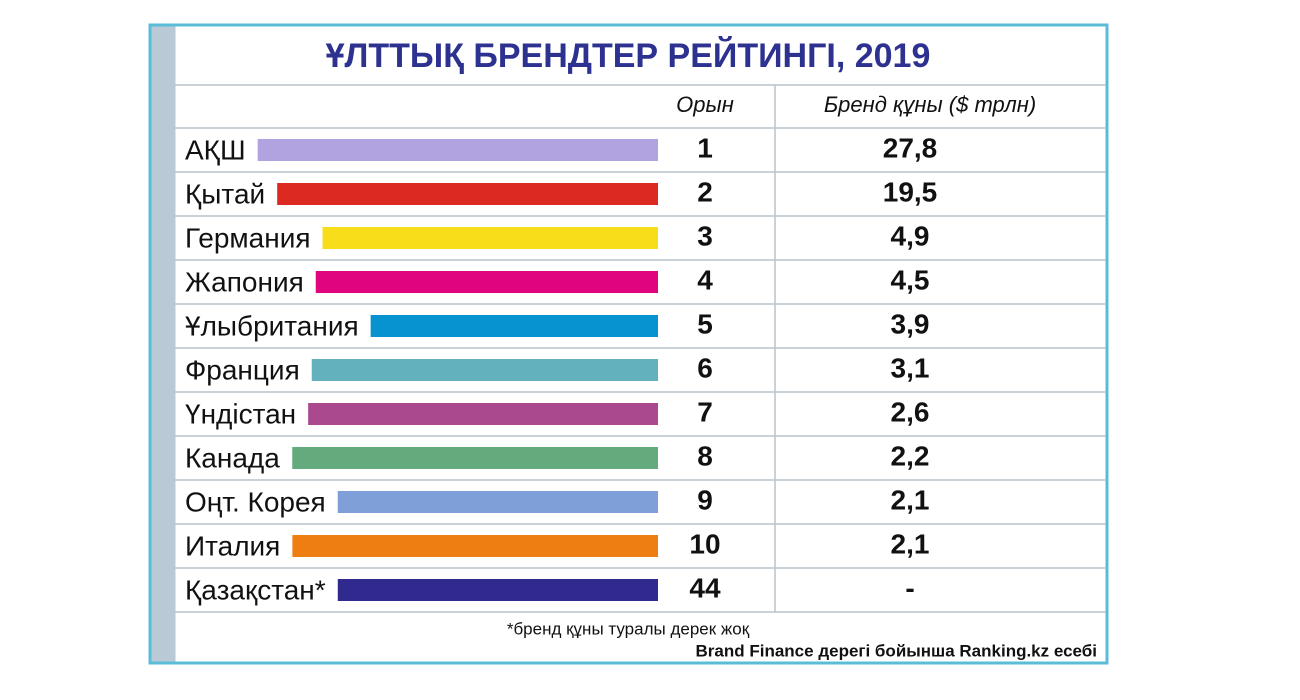  I want to click on side-strip, so click(163, 344).